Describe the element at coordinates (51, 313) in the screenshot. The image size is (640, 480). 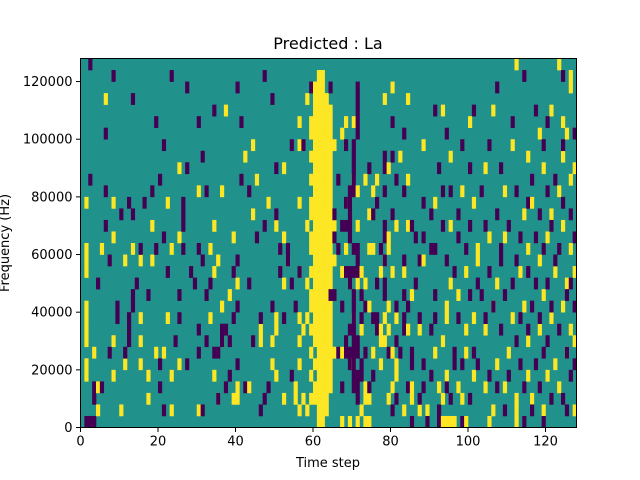
I see `y-tick-label: 40000` at that location.